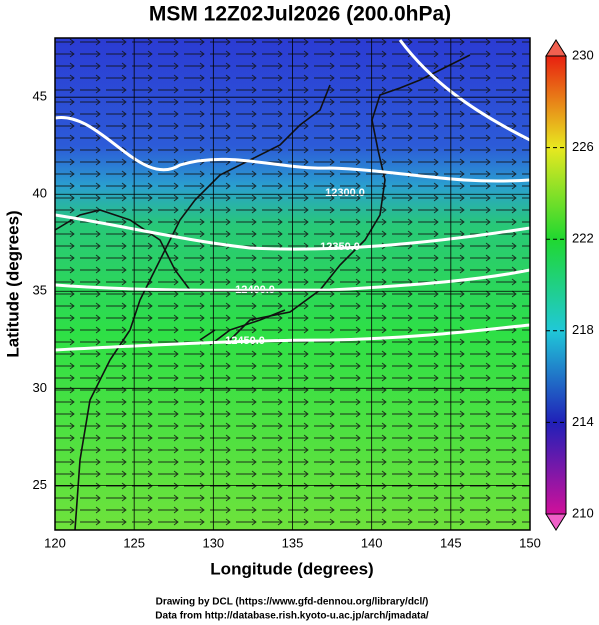 The height and width of the screenshot is (625, 599). I want to click on colorbar-tick-label: 210, so click(583, 512).